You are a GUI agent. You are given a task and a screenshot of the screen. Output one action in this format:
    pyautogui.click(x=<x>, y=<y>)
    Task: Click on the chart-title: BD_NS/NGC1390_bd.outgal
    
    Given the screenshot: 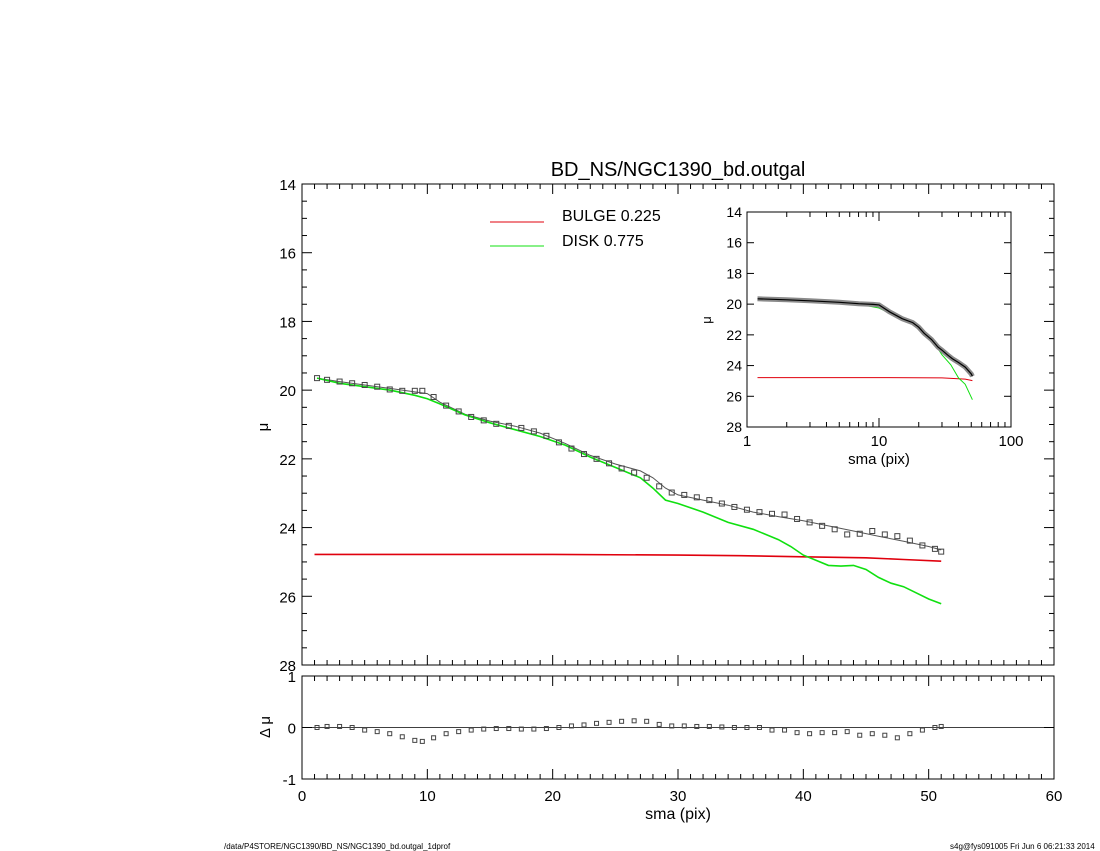 What is the action you would take?
    pyautogui.click(x=678, y=170)
    